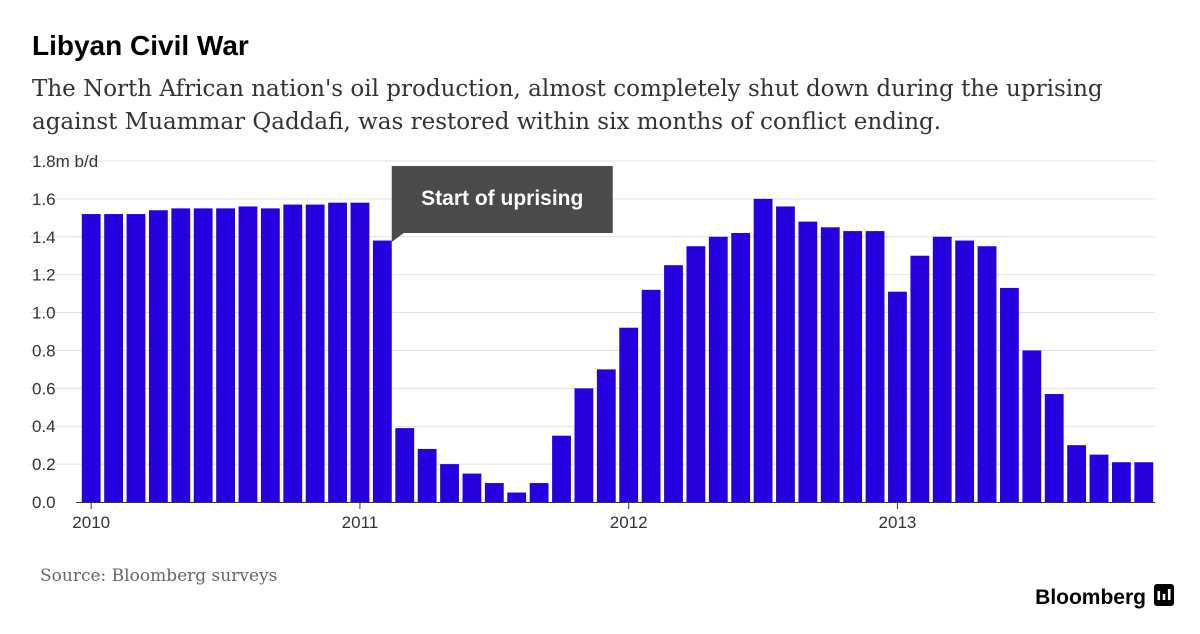 This screenshot has height=634, width=1200. What do you see at coordinates (360, 522) in the screenshot?
I see `x-tick-label: 2011` at bounding box center [360, 522].